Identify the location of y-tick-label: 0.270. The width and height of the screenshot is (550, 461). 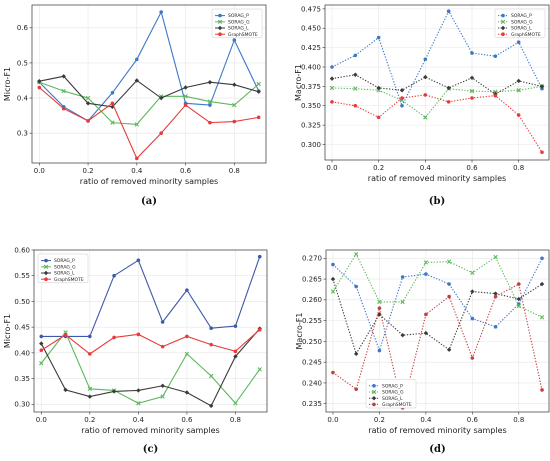
(312, 259).